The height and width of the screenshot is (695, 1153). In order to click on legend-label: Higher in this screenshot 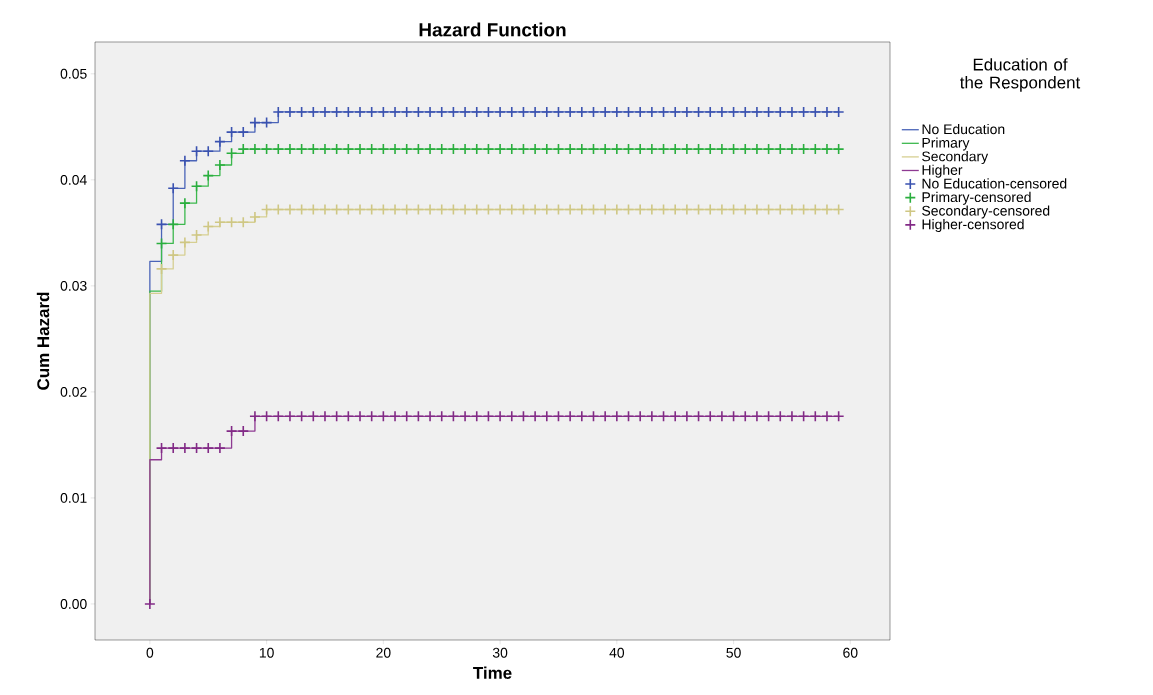, I will do `click(942, 171)`.